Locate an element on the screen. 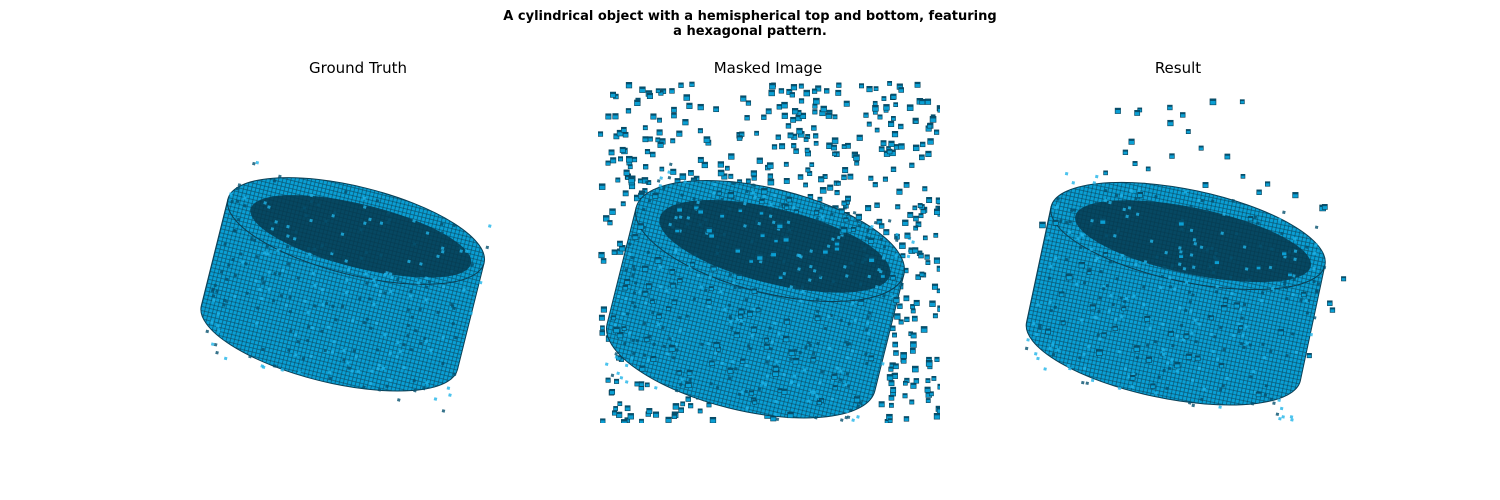 The width and height of the screenshot is (1500, 500). result-voxel-render is located at coordinates (1185, 260).